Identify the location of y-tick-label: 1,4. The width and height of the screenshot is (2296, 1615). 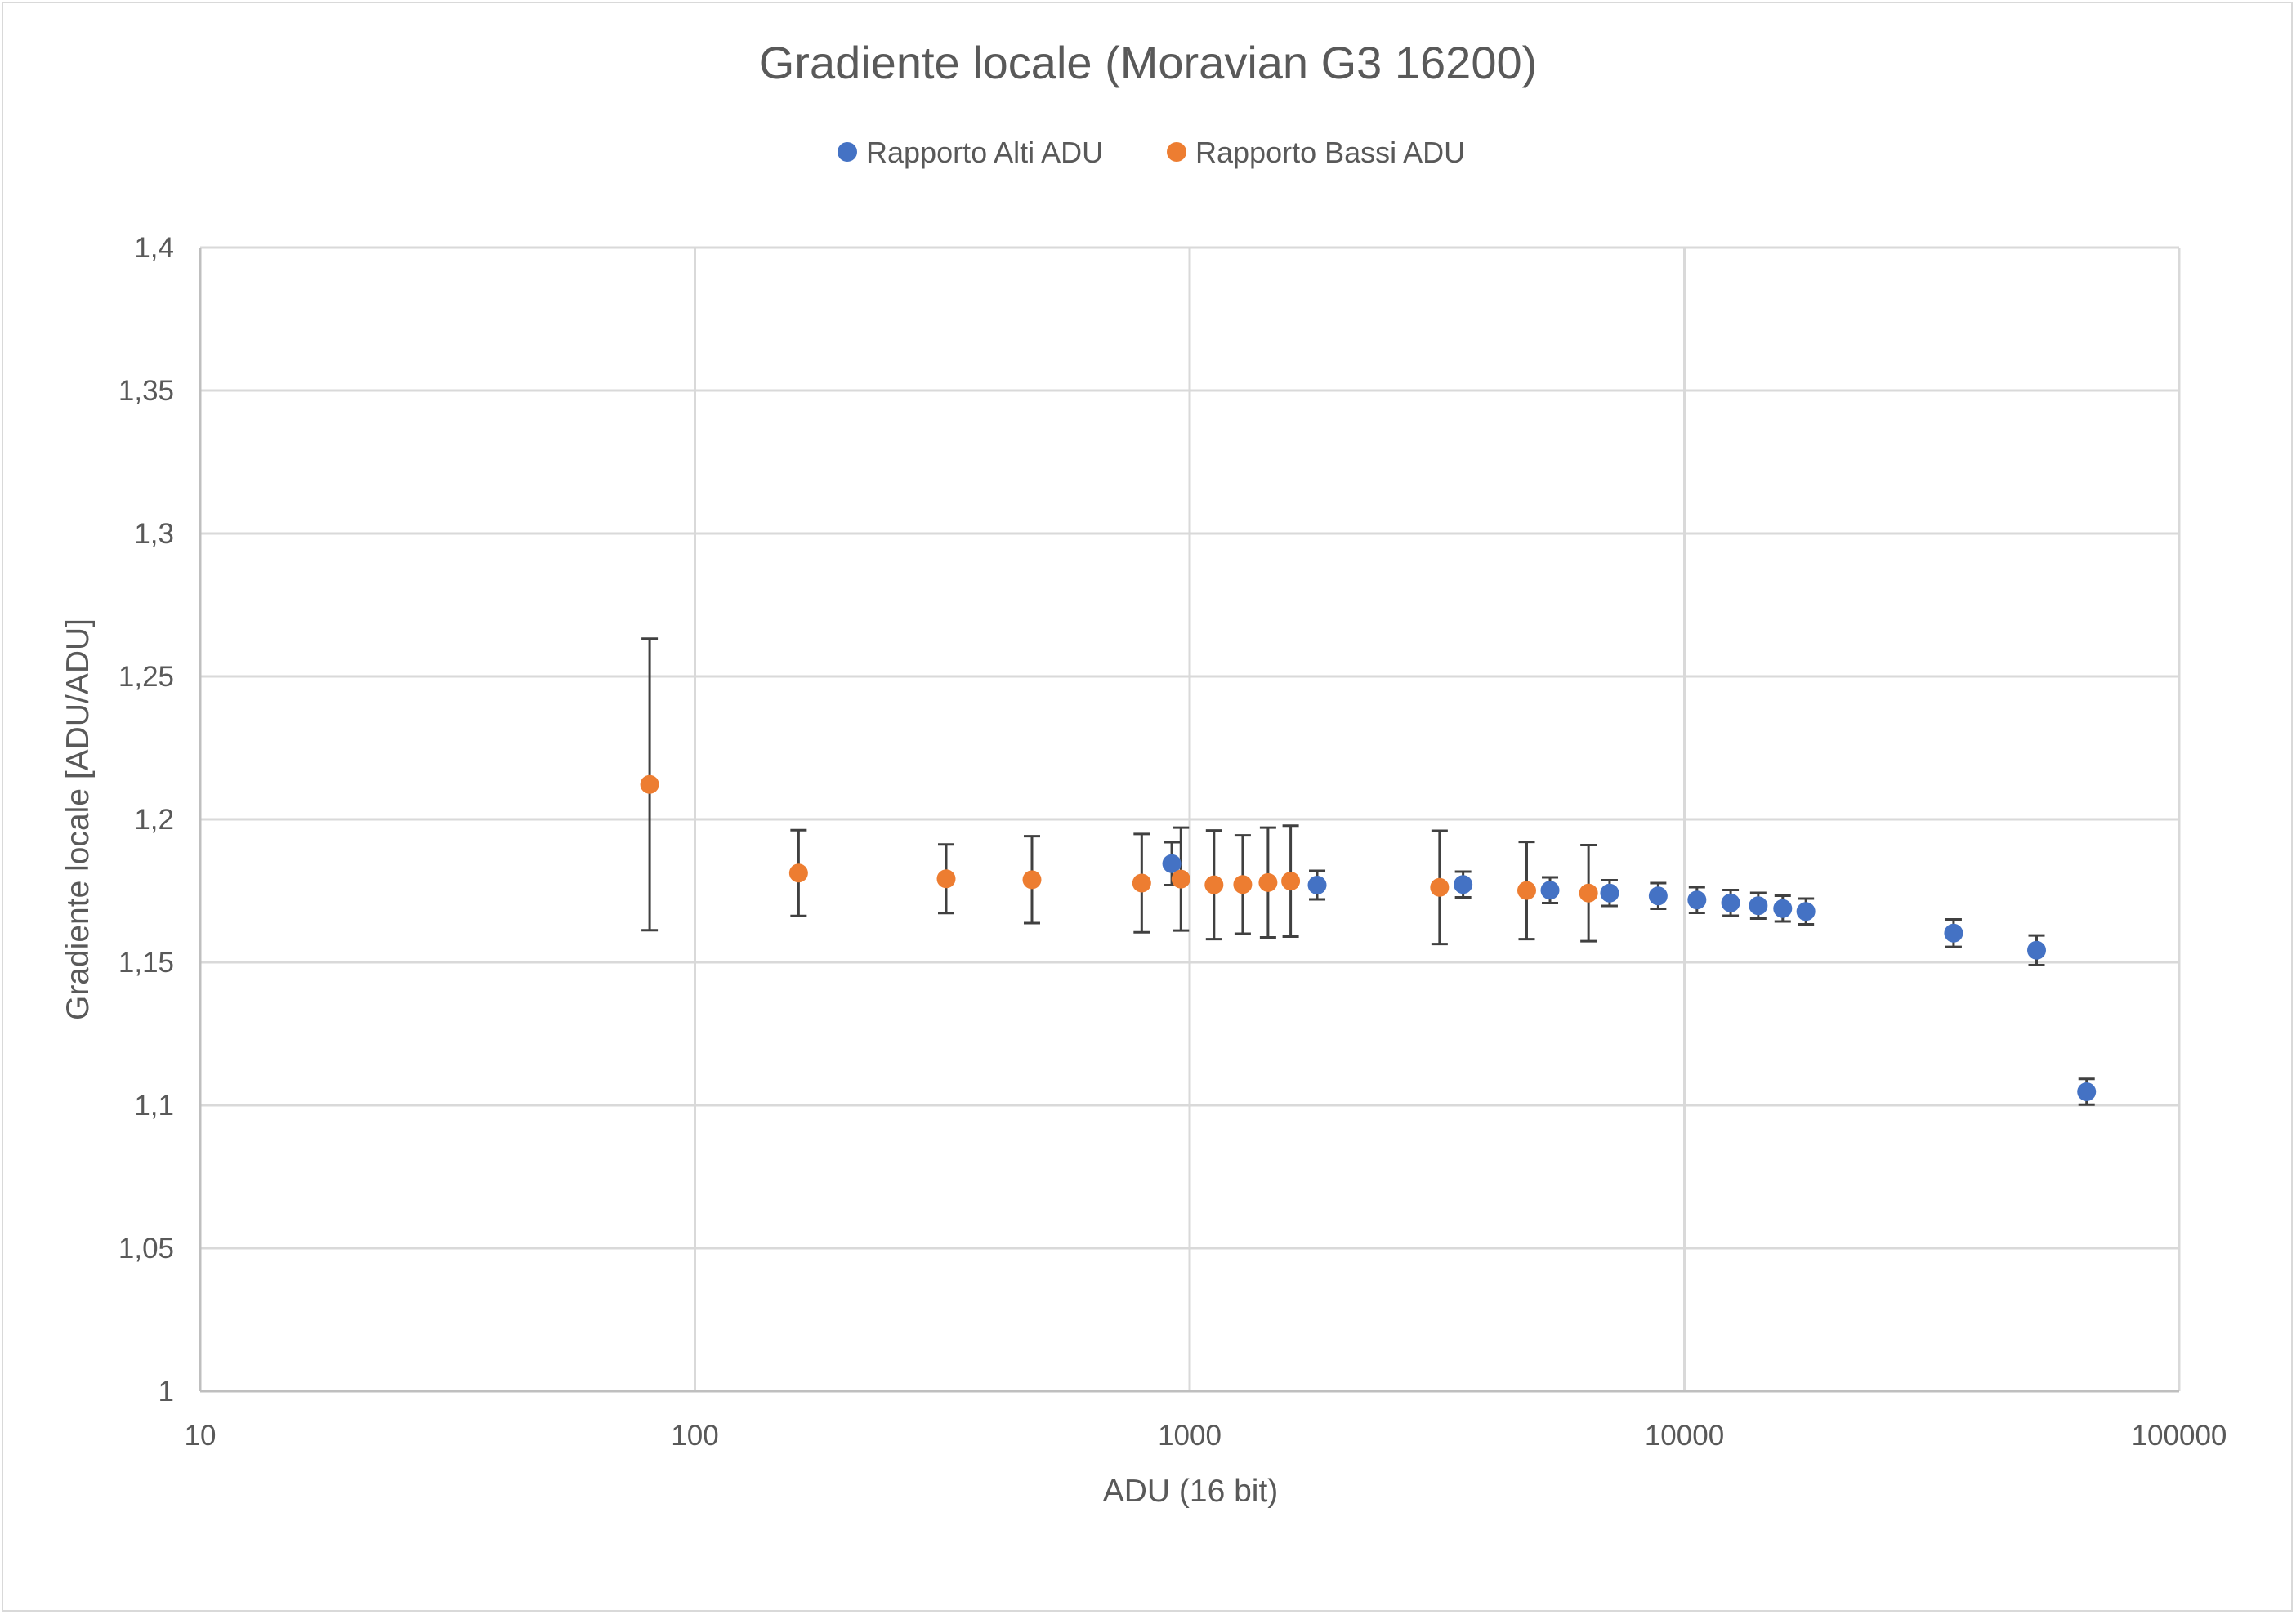
(154, 248).